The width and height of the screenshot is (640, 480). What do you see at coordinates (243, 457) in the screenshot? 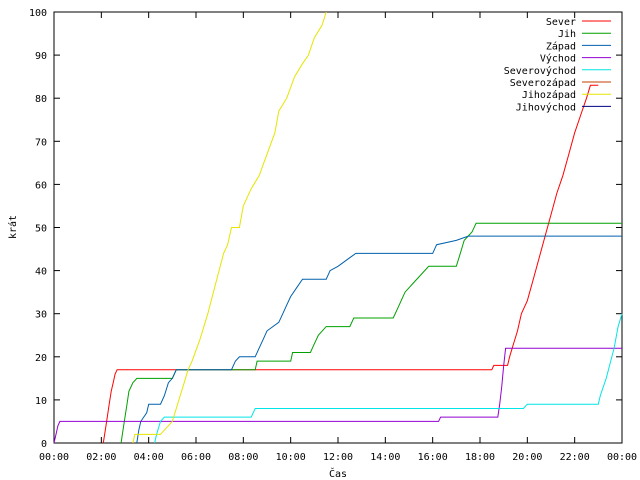
I see `x-tick-label: 08:00` at bounding box center [243, 457].